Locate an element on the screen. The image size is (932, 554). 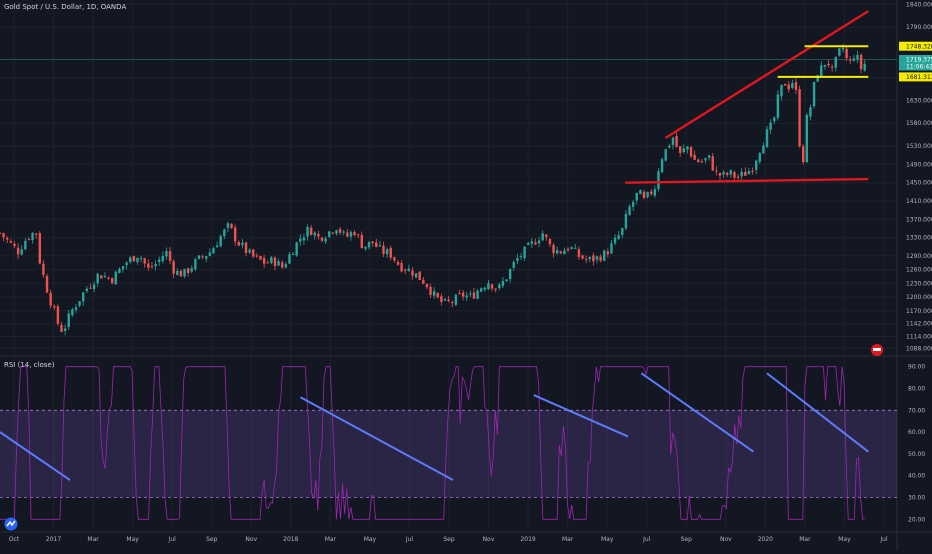
x-tick-label: Nov is located at coordinates (726, 539).